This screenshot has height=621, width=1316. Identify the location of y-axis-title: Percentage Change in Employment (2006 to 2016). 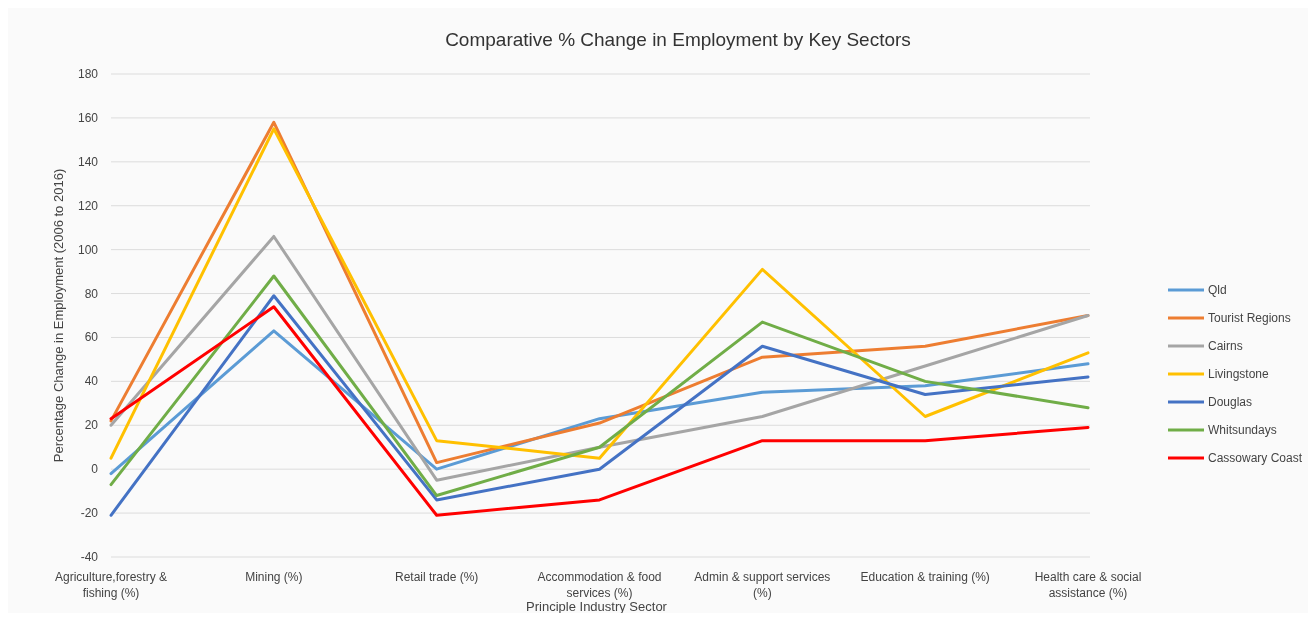
(58, 315).